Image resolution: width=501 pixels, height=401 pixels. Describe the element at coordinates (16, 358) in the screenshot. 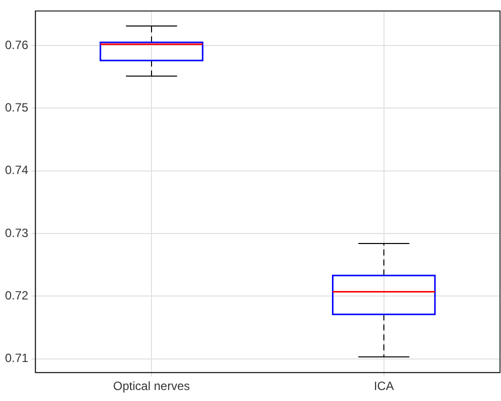

I see `y-tick-label: 0.71` at that location.